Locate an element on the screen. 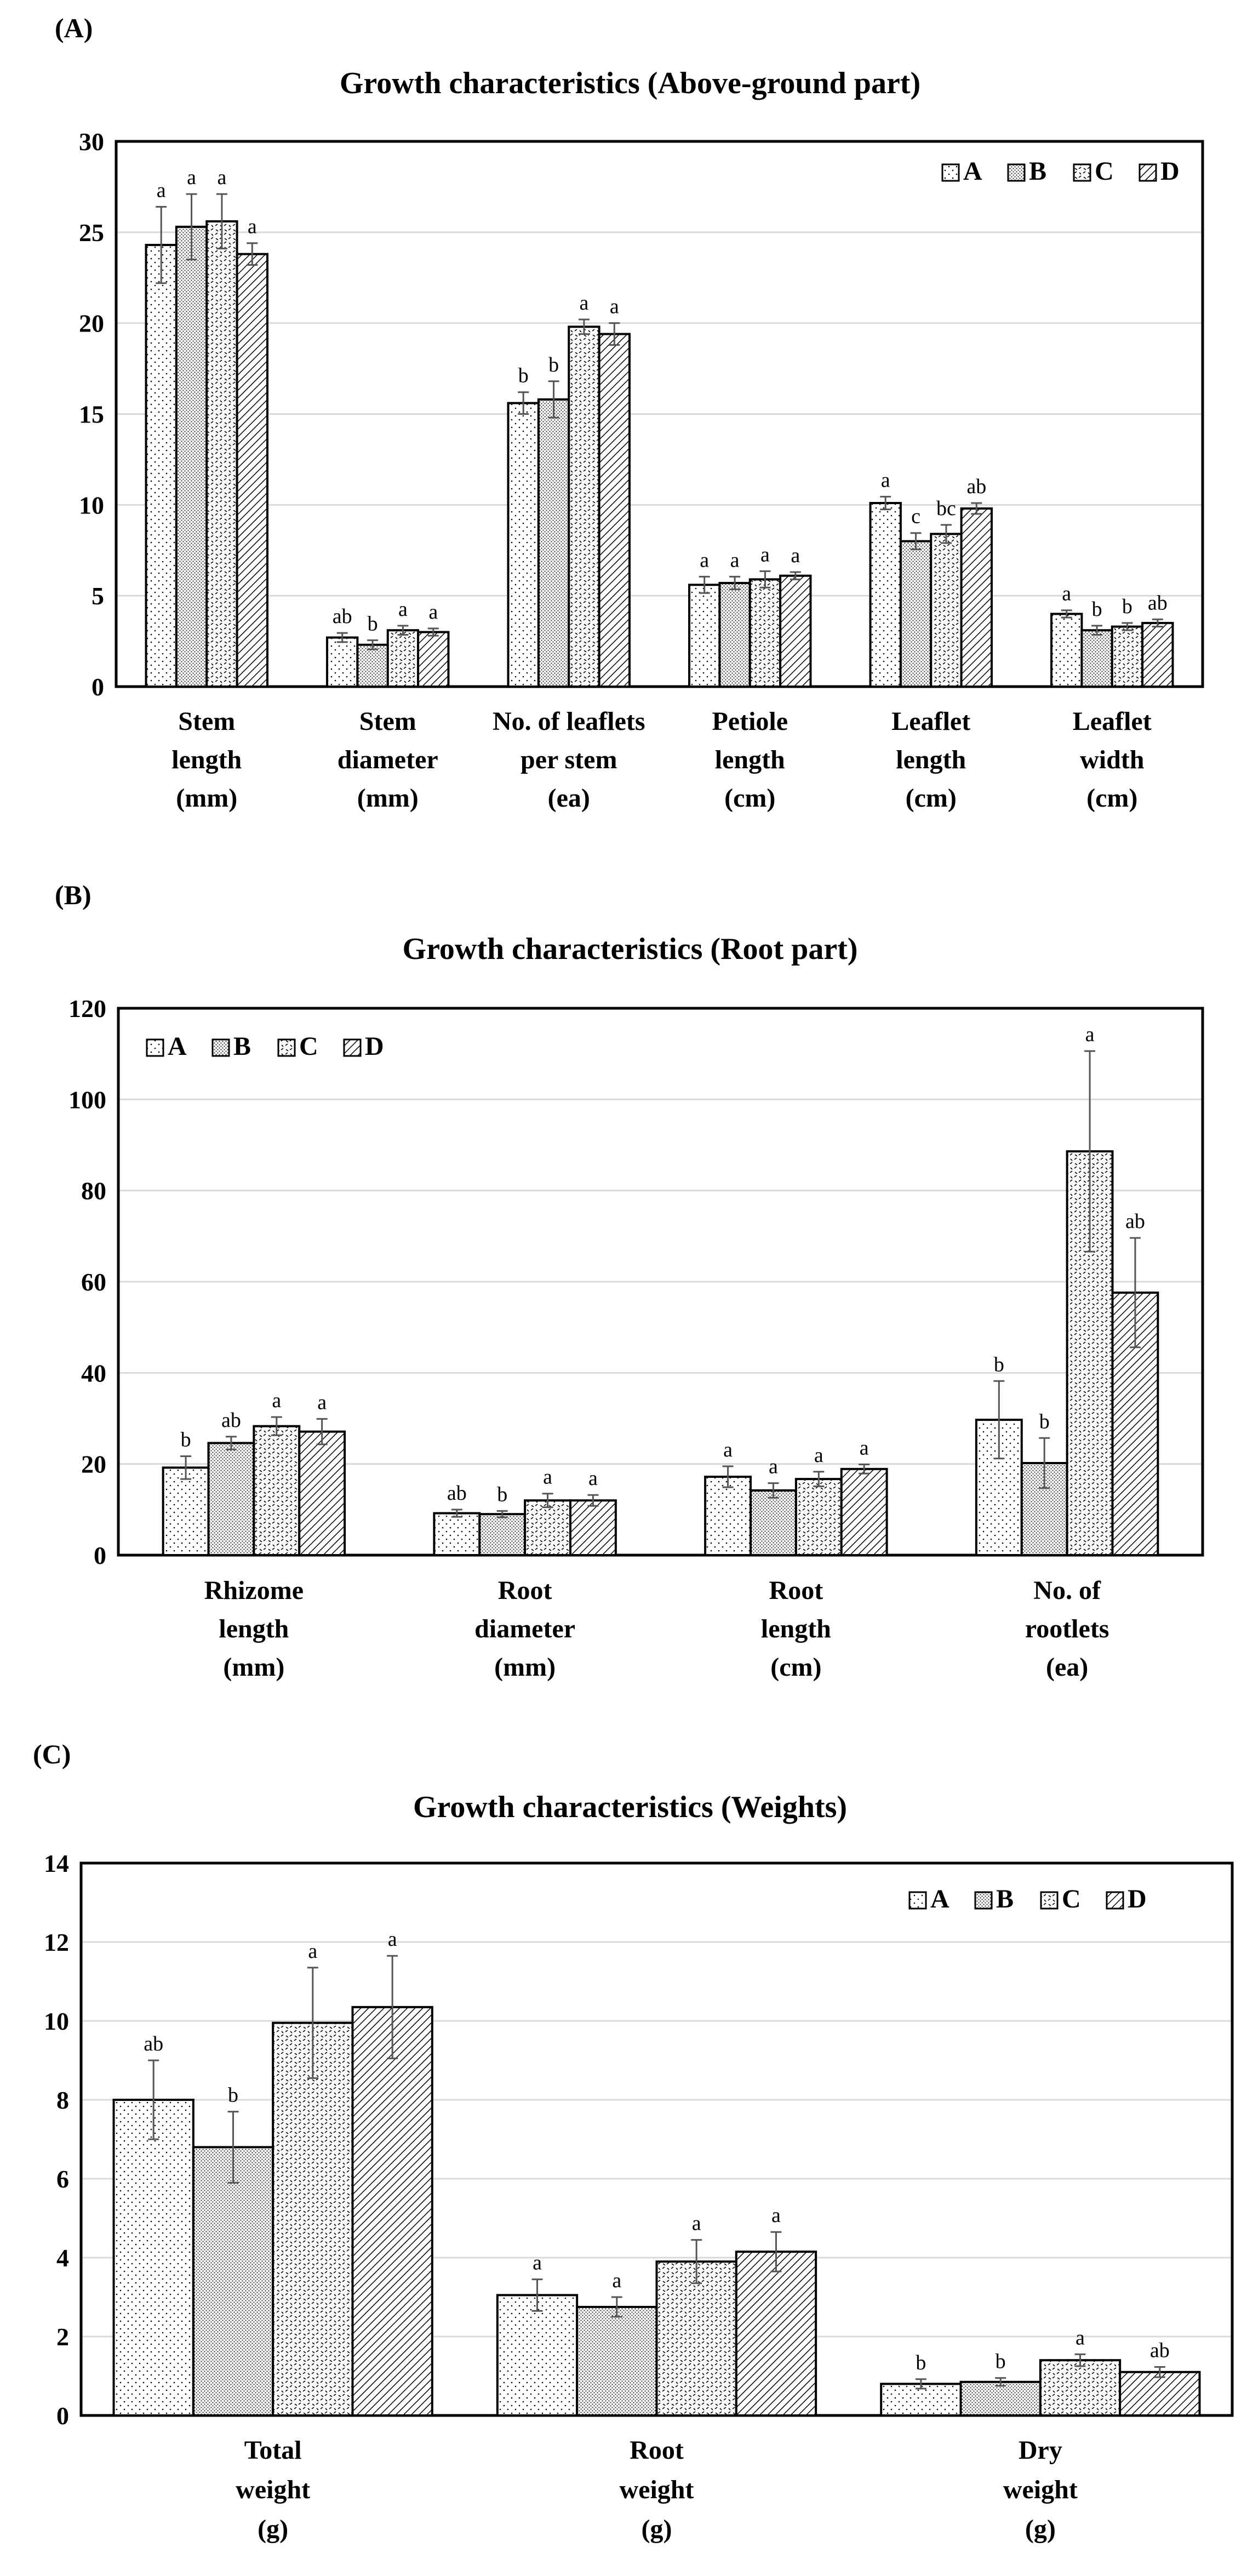  y-tick-label: 120 is located at coordinates (87, 1009).